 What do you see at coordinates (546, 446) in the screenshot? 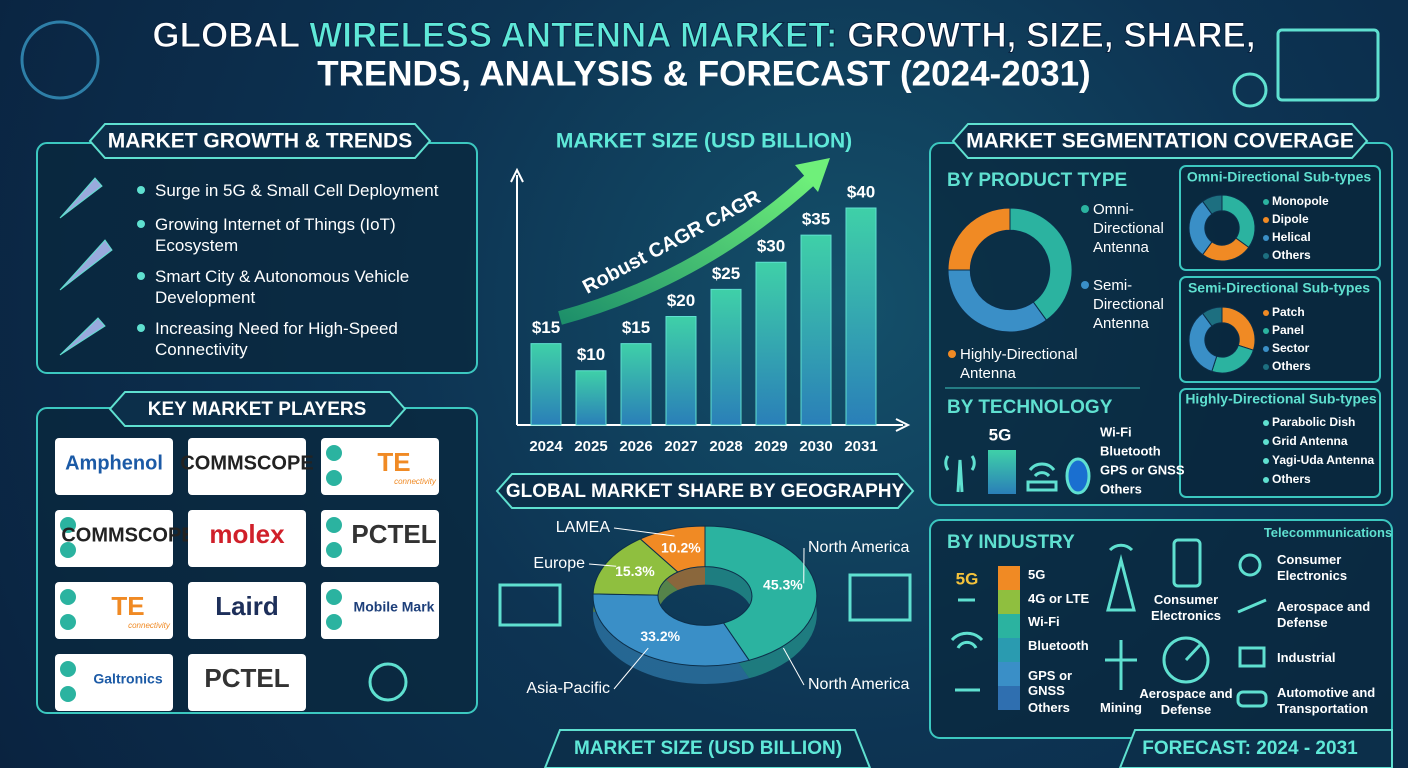
I see `x-tick-label: 2024` at bounding box center [546, 446].